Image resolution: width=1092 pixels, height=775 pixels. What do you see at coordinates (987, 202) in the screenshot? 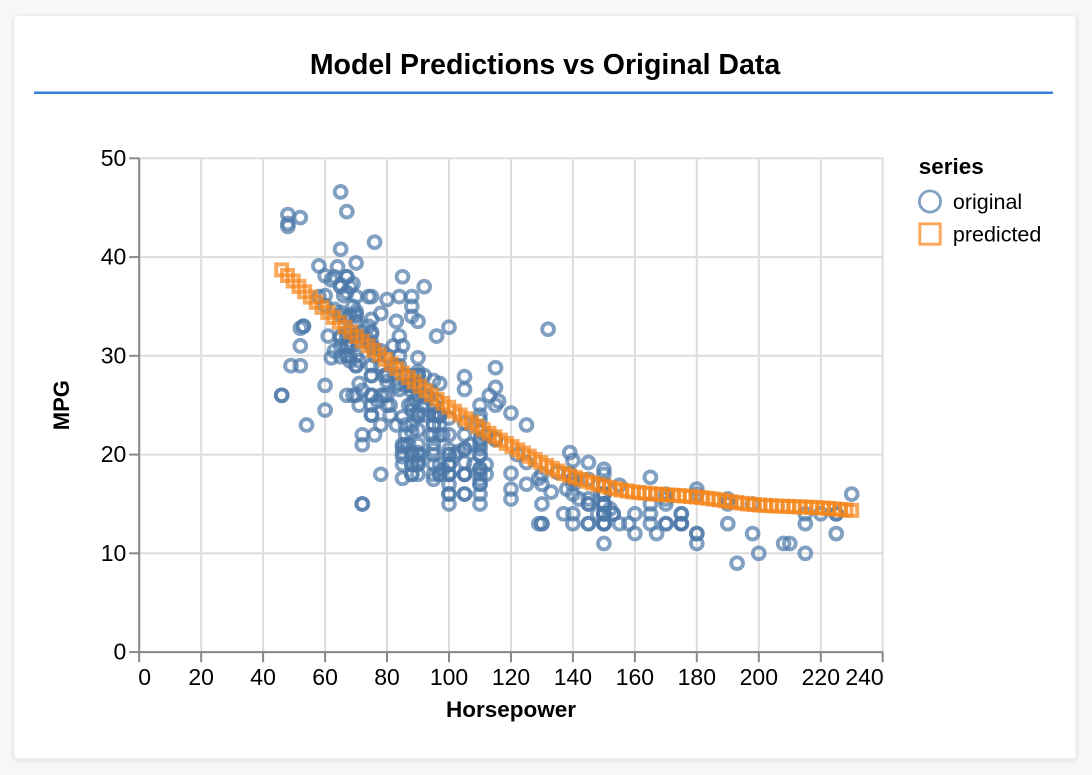
I see `svg-text: original` at bounding box center [987, 202].